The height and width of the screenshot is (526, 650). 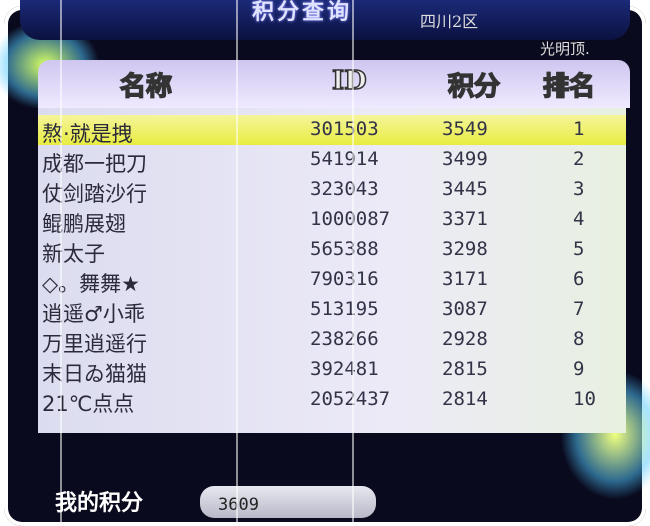 What do you see at coordinates (84, 224) in the screenshot?
I see `cell-name: 鲲鹏展翅` at bounding box center [84, 224].